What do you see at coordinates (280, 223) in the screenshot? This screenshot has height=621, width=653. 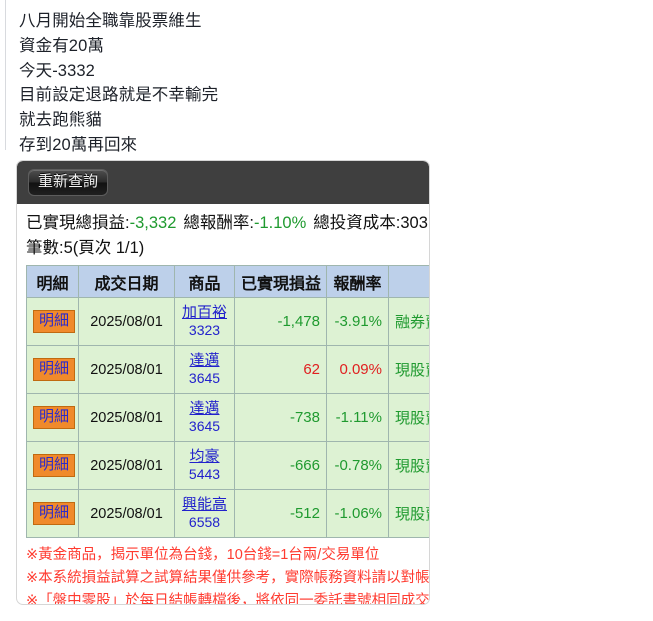 I see `total-return-value: -1.10%` at bounding box center [280, 223].